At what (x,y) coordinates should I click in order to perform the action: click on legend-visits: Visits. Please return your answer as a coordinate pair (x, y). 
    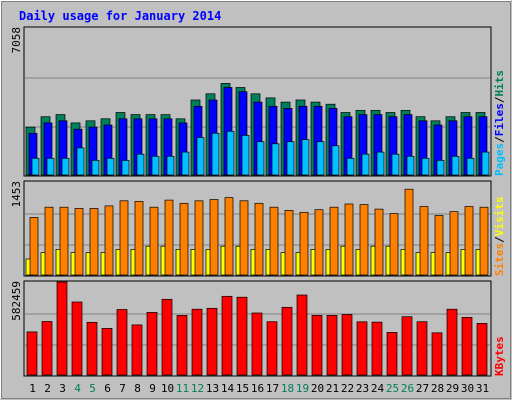
    Looking at the image, I should click on (499, 217).